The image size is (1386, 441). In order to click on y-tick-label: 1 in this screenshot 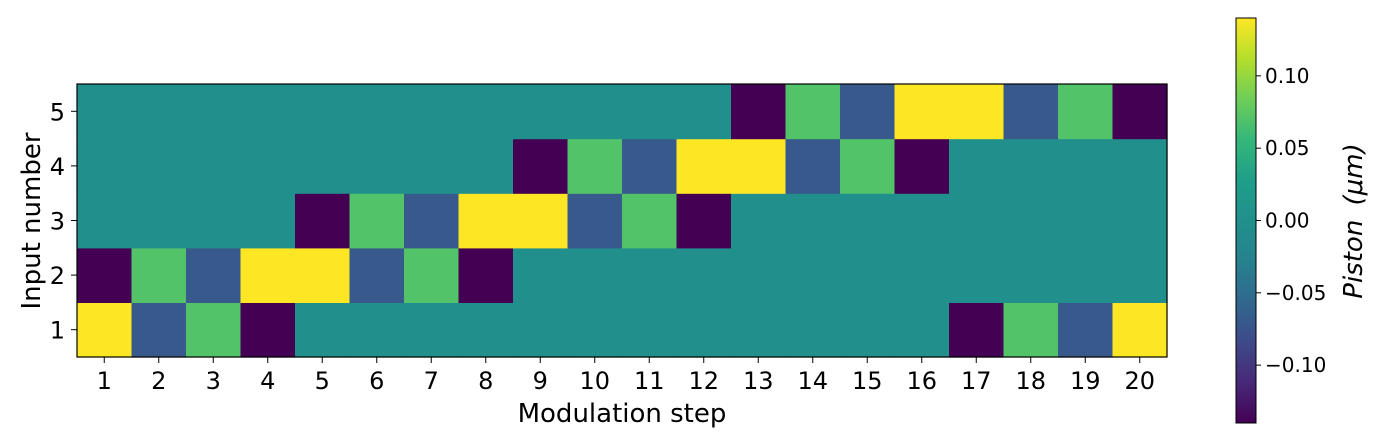, I will do `click(57, 331)`.